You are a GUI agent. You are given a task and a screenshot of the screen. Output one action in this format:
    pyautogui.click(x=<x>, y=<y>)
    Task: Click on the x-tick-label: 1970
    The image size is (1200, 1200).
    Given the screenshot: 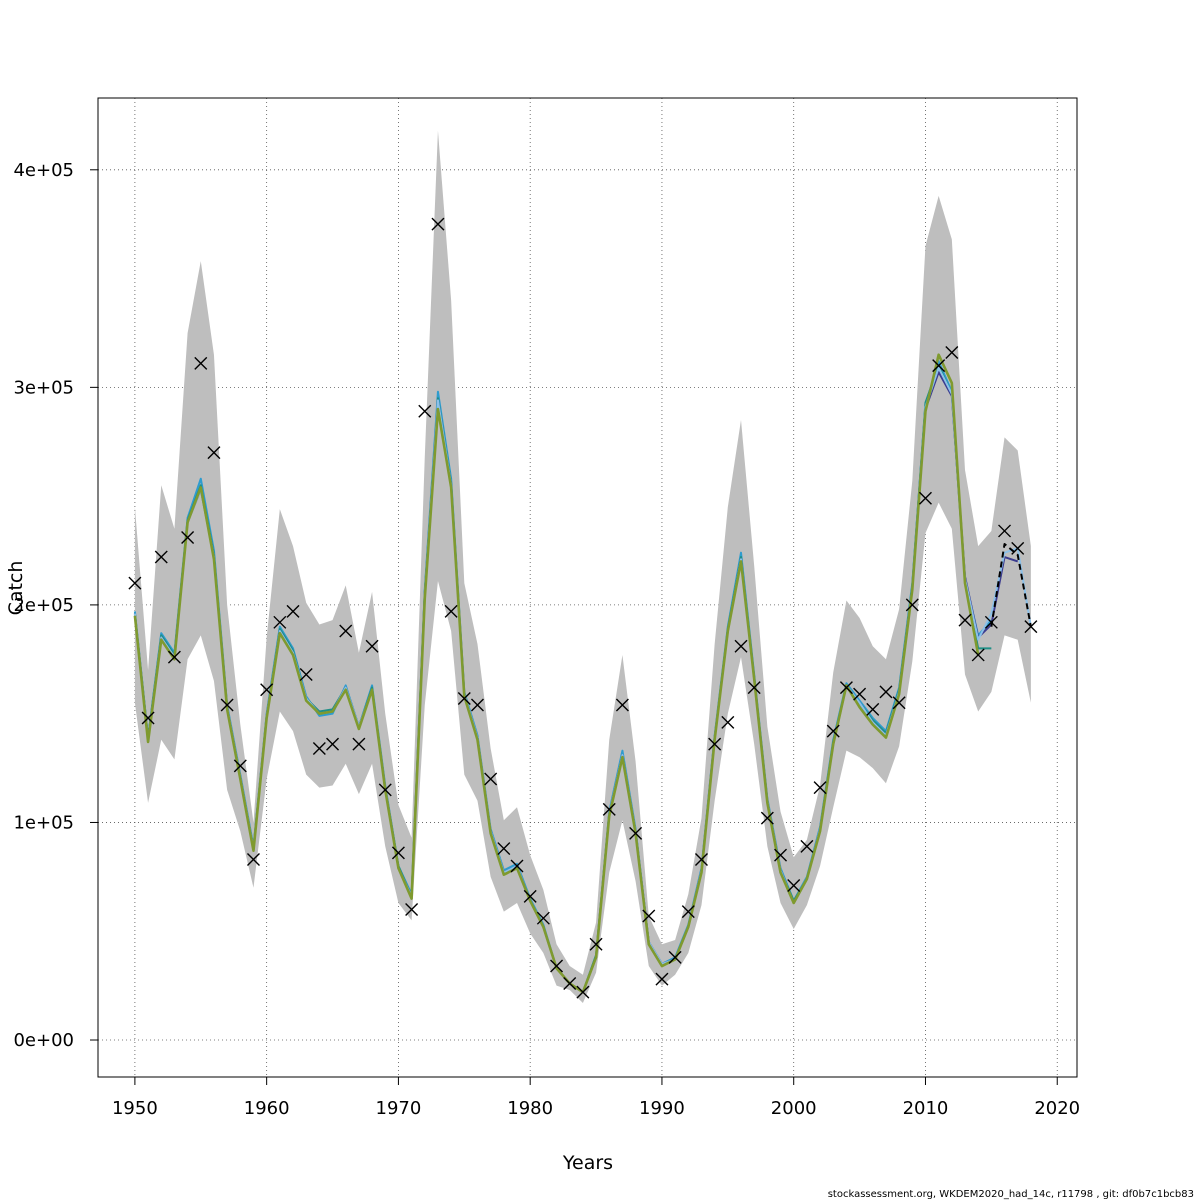 What is the action you would take?
    pyautogui.click(x=399, y=1108)
    